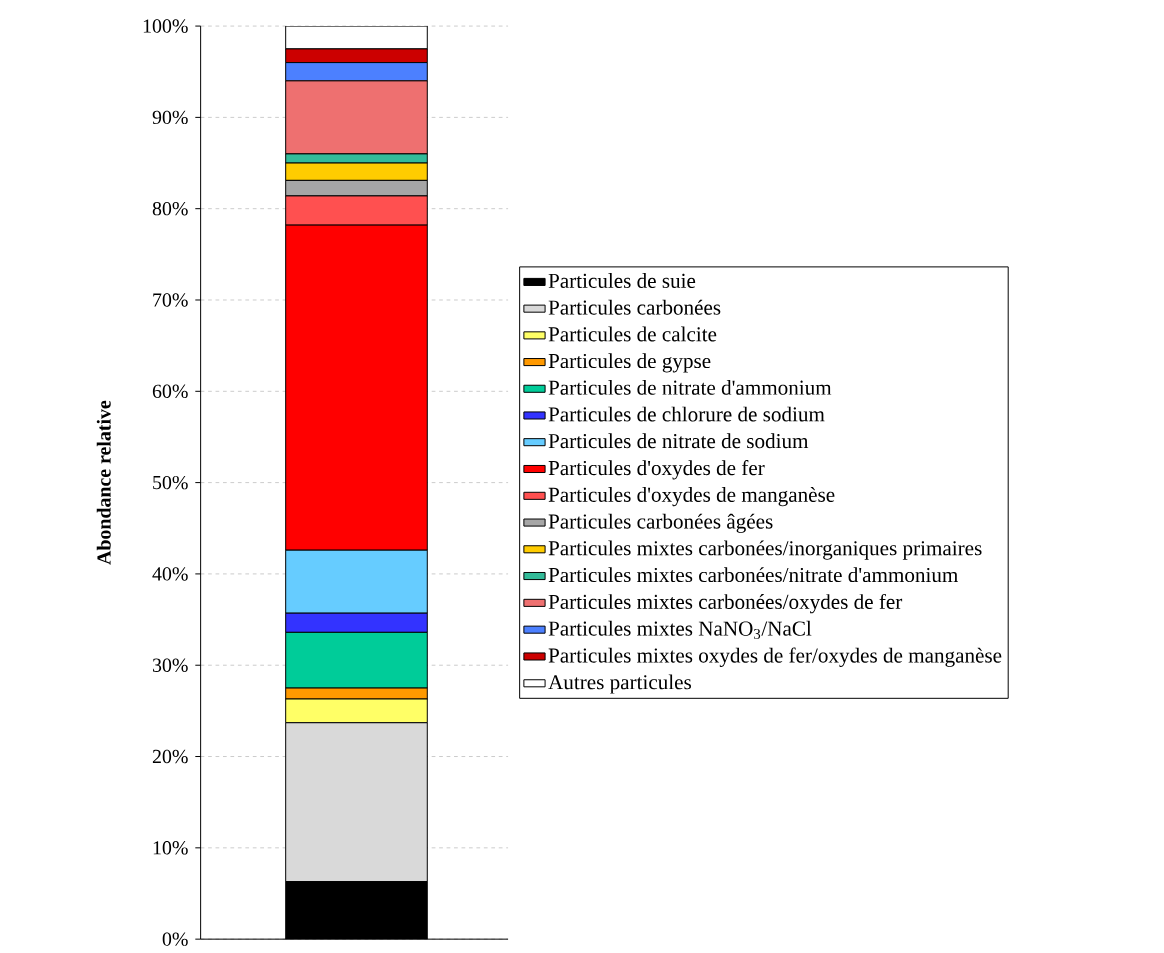 This screenshot has width=1164, height=953. Describe the element at coordinates (691, 497) in the screenshot. I see `legend-label: Particules d'oxydes de manganèse` at that location.